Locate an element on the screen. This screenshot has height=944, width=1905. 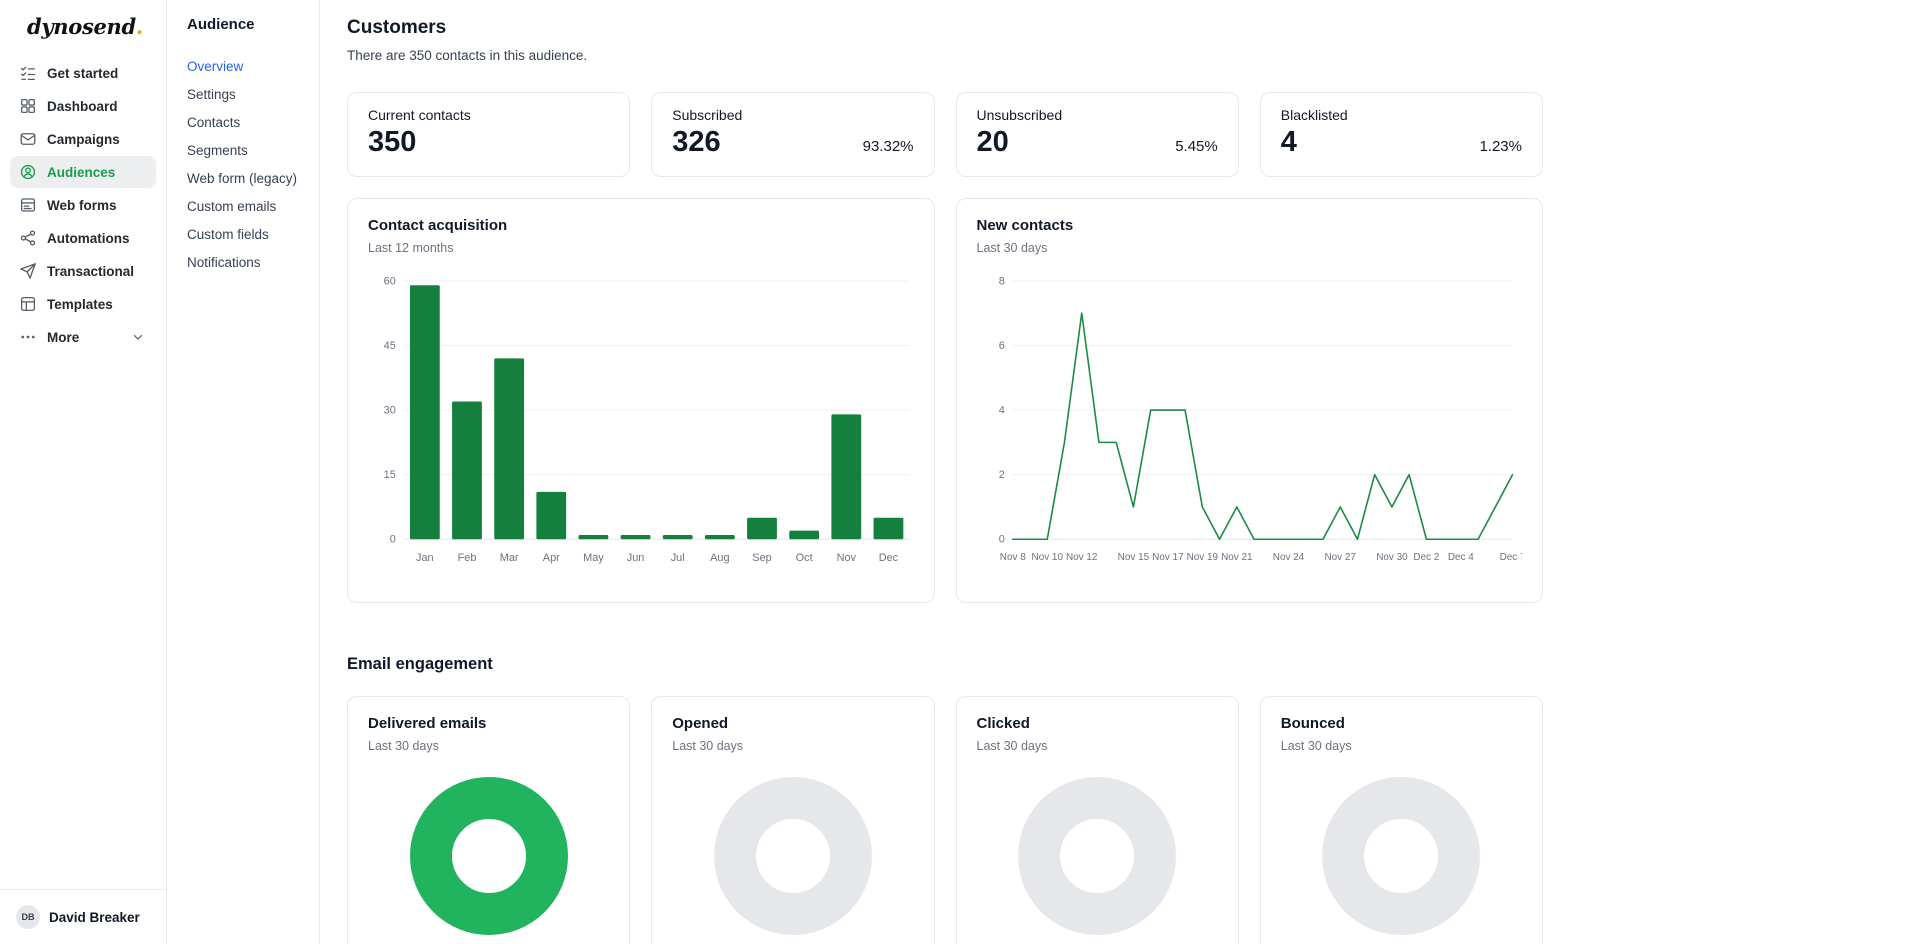
user-section: DB David Breaker is located at coordinates (83, 916).